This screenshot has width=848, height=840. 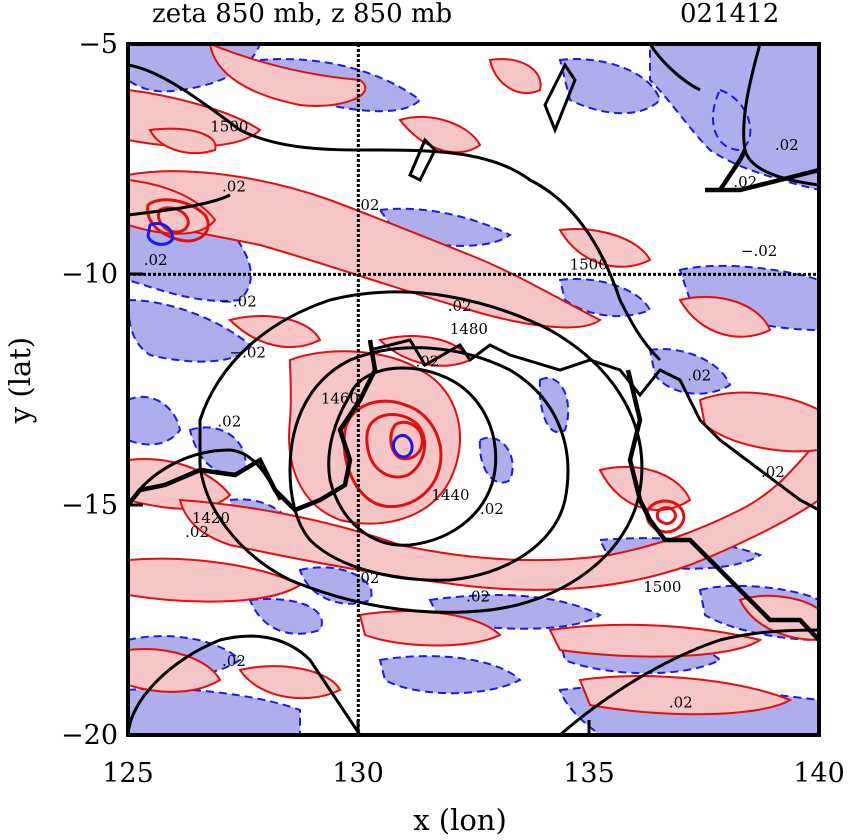 I want to click on x-tick-label: 140, so click(x=819, y=773).